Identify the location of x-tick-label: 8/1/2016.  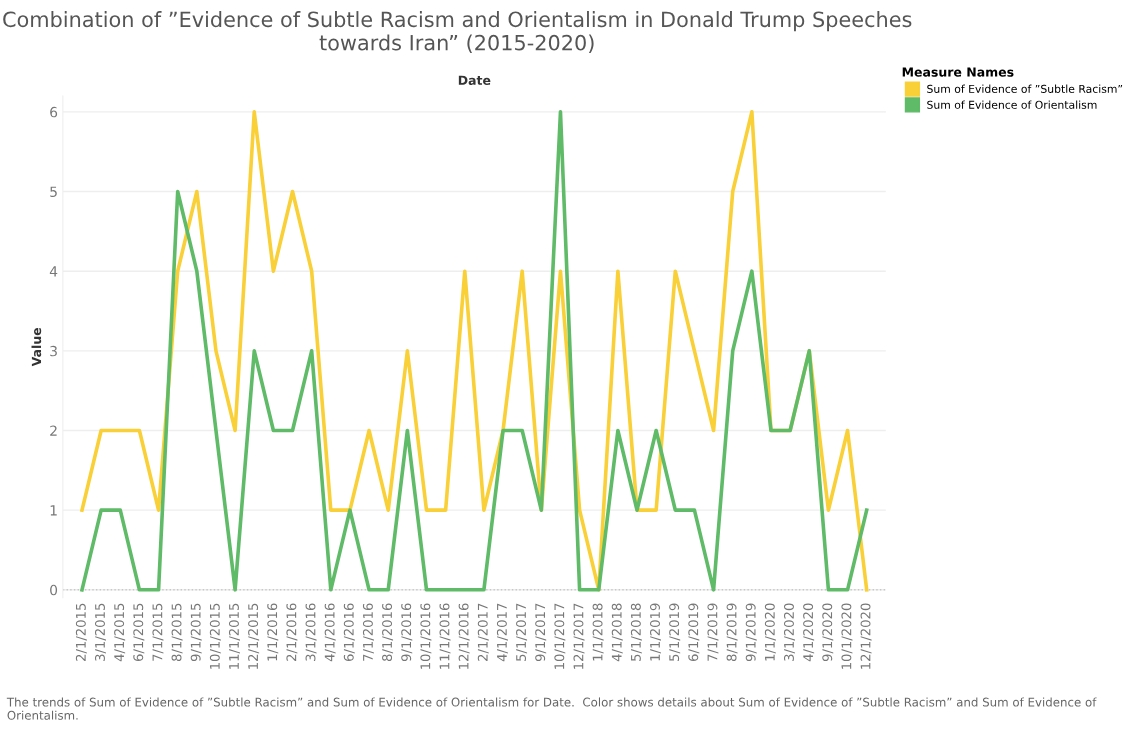
(388, 632).